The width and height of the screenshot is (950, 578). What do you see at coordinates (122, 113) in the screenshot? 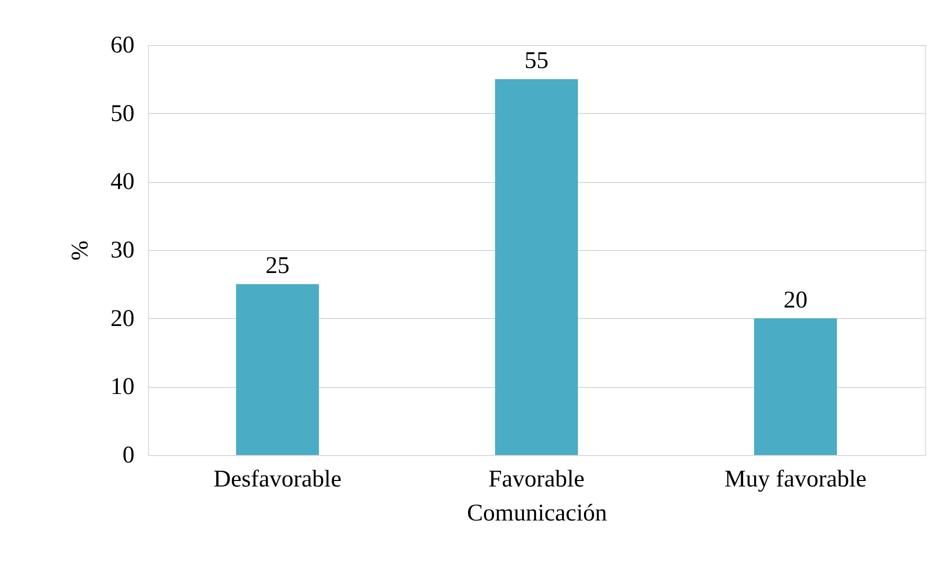
I see `y-tick-label: 50` at bounding box center [122, 113].